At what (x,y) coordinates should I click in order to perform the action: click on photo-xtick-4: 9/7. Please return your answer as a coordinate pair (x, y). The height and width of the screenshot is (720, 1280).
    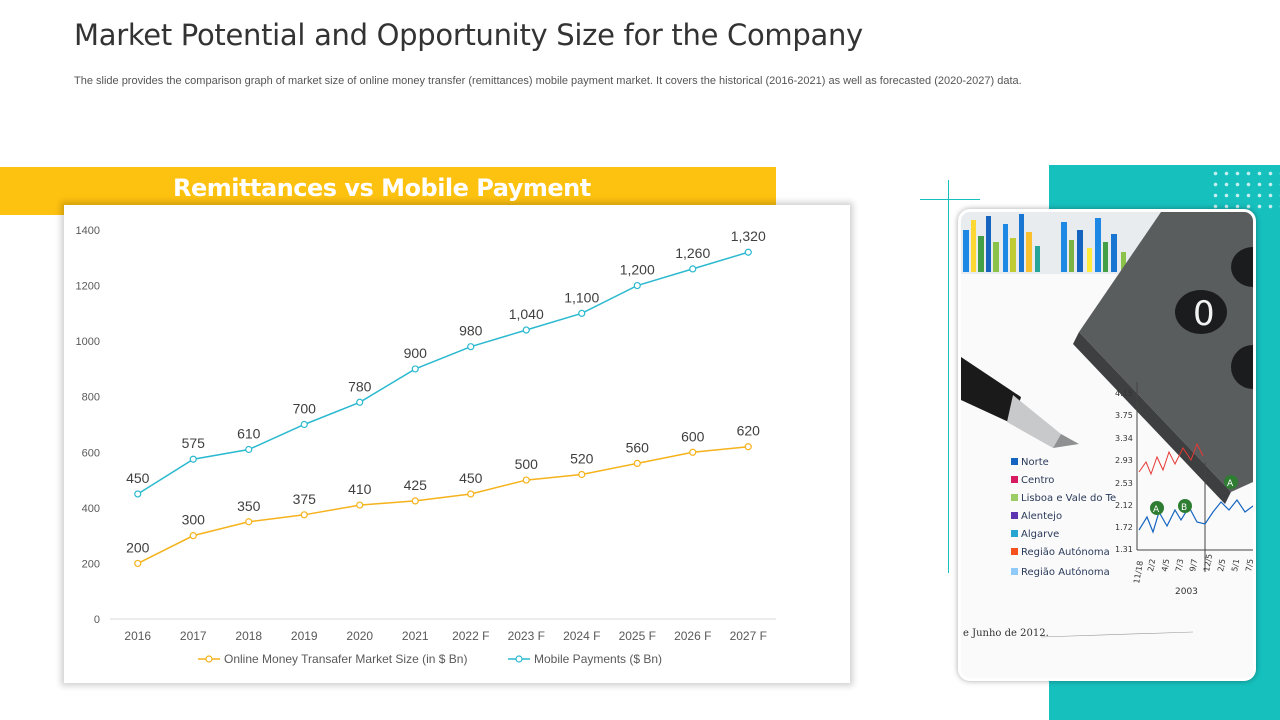
    Looking at the image, I should click on (1193, 565).